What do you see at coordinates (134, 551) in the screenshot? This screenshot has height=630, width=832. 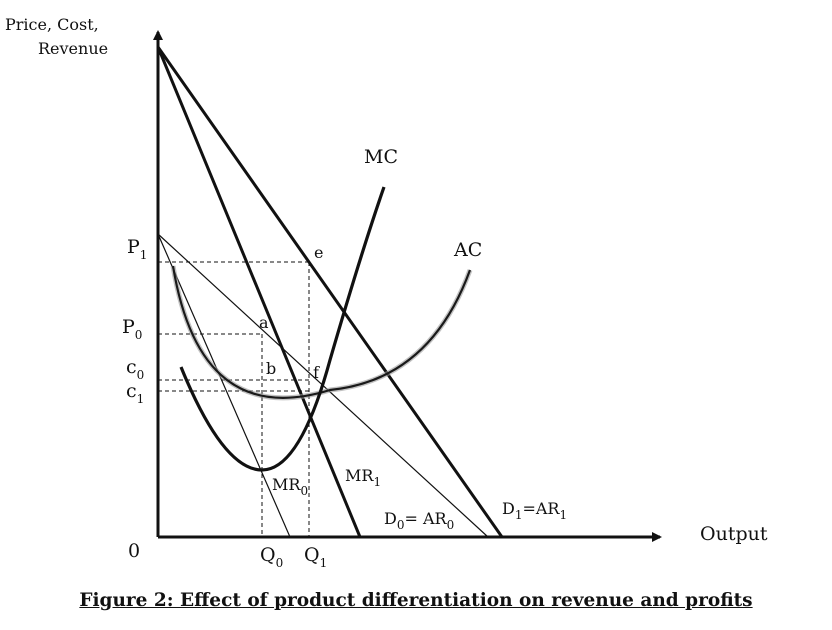 I see `origin-label: 0` at bounding box center [134, 551].